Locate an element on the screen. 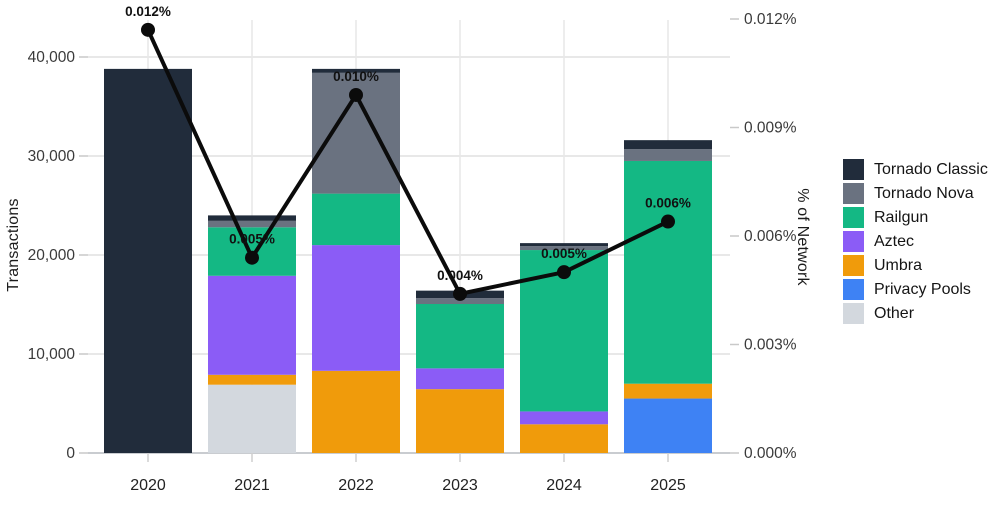 This screenshot has height=513, width=1000. legend-item-aztec: Aztec is located at coordinates (915, 241).